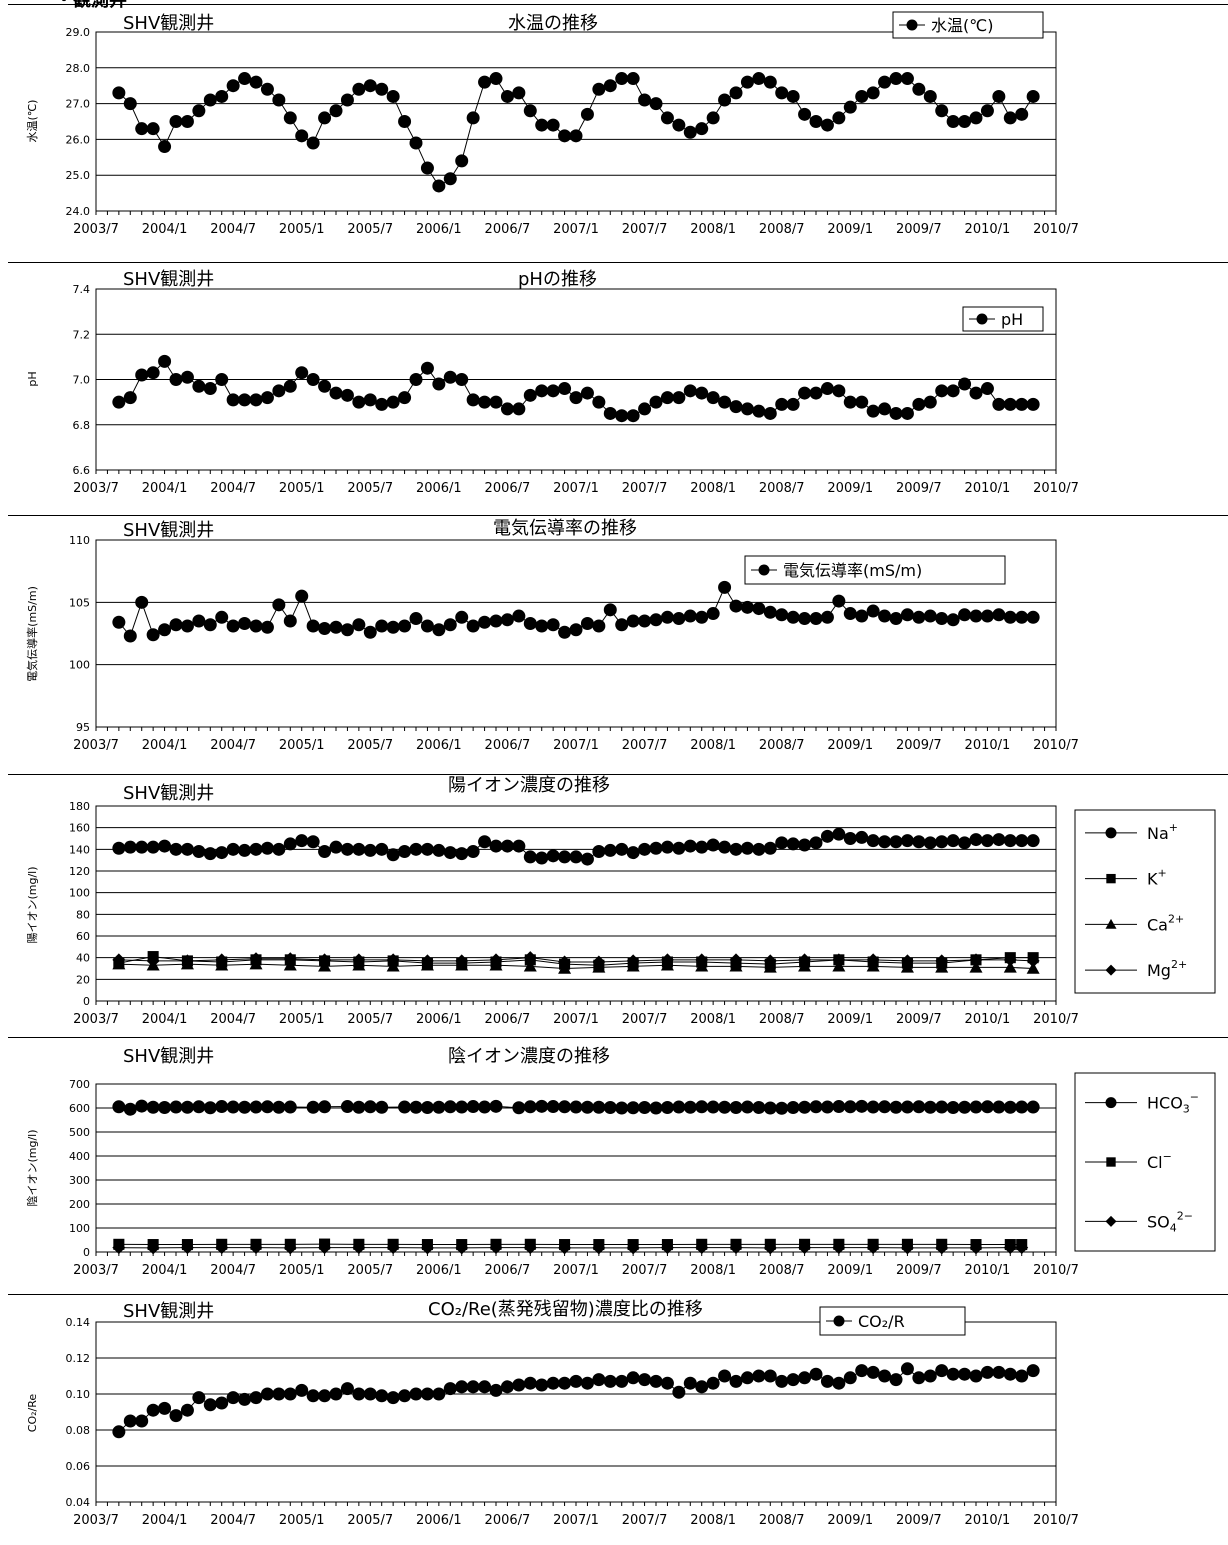  What do you see at coordinates (919, 1019) in the screenshot?
I see `x-tick-label: 2009/7` at bounding box center [919, 1019].